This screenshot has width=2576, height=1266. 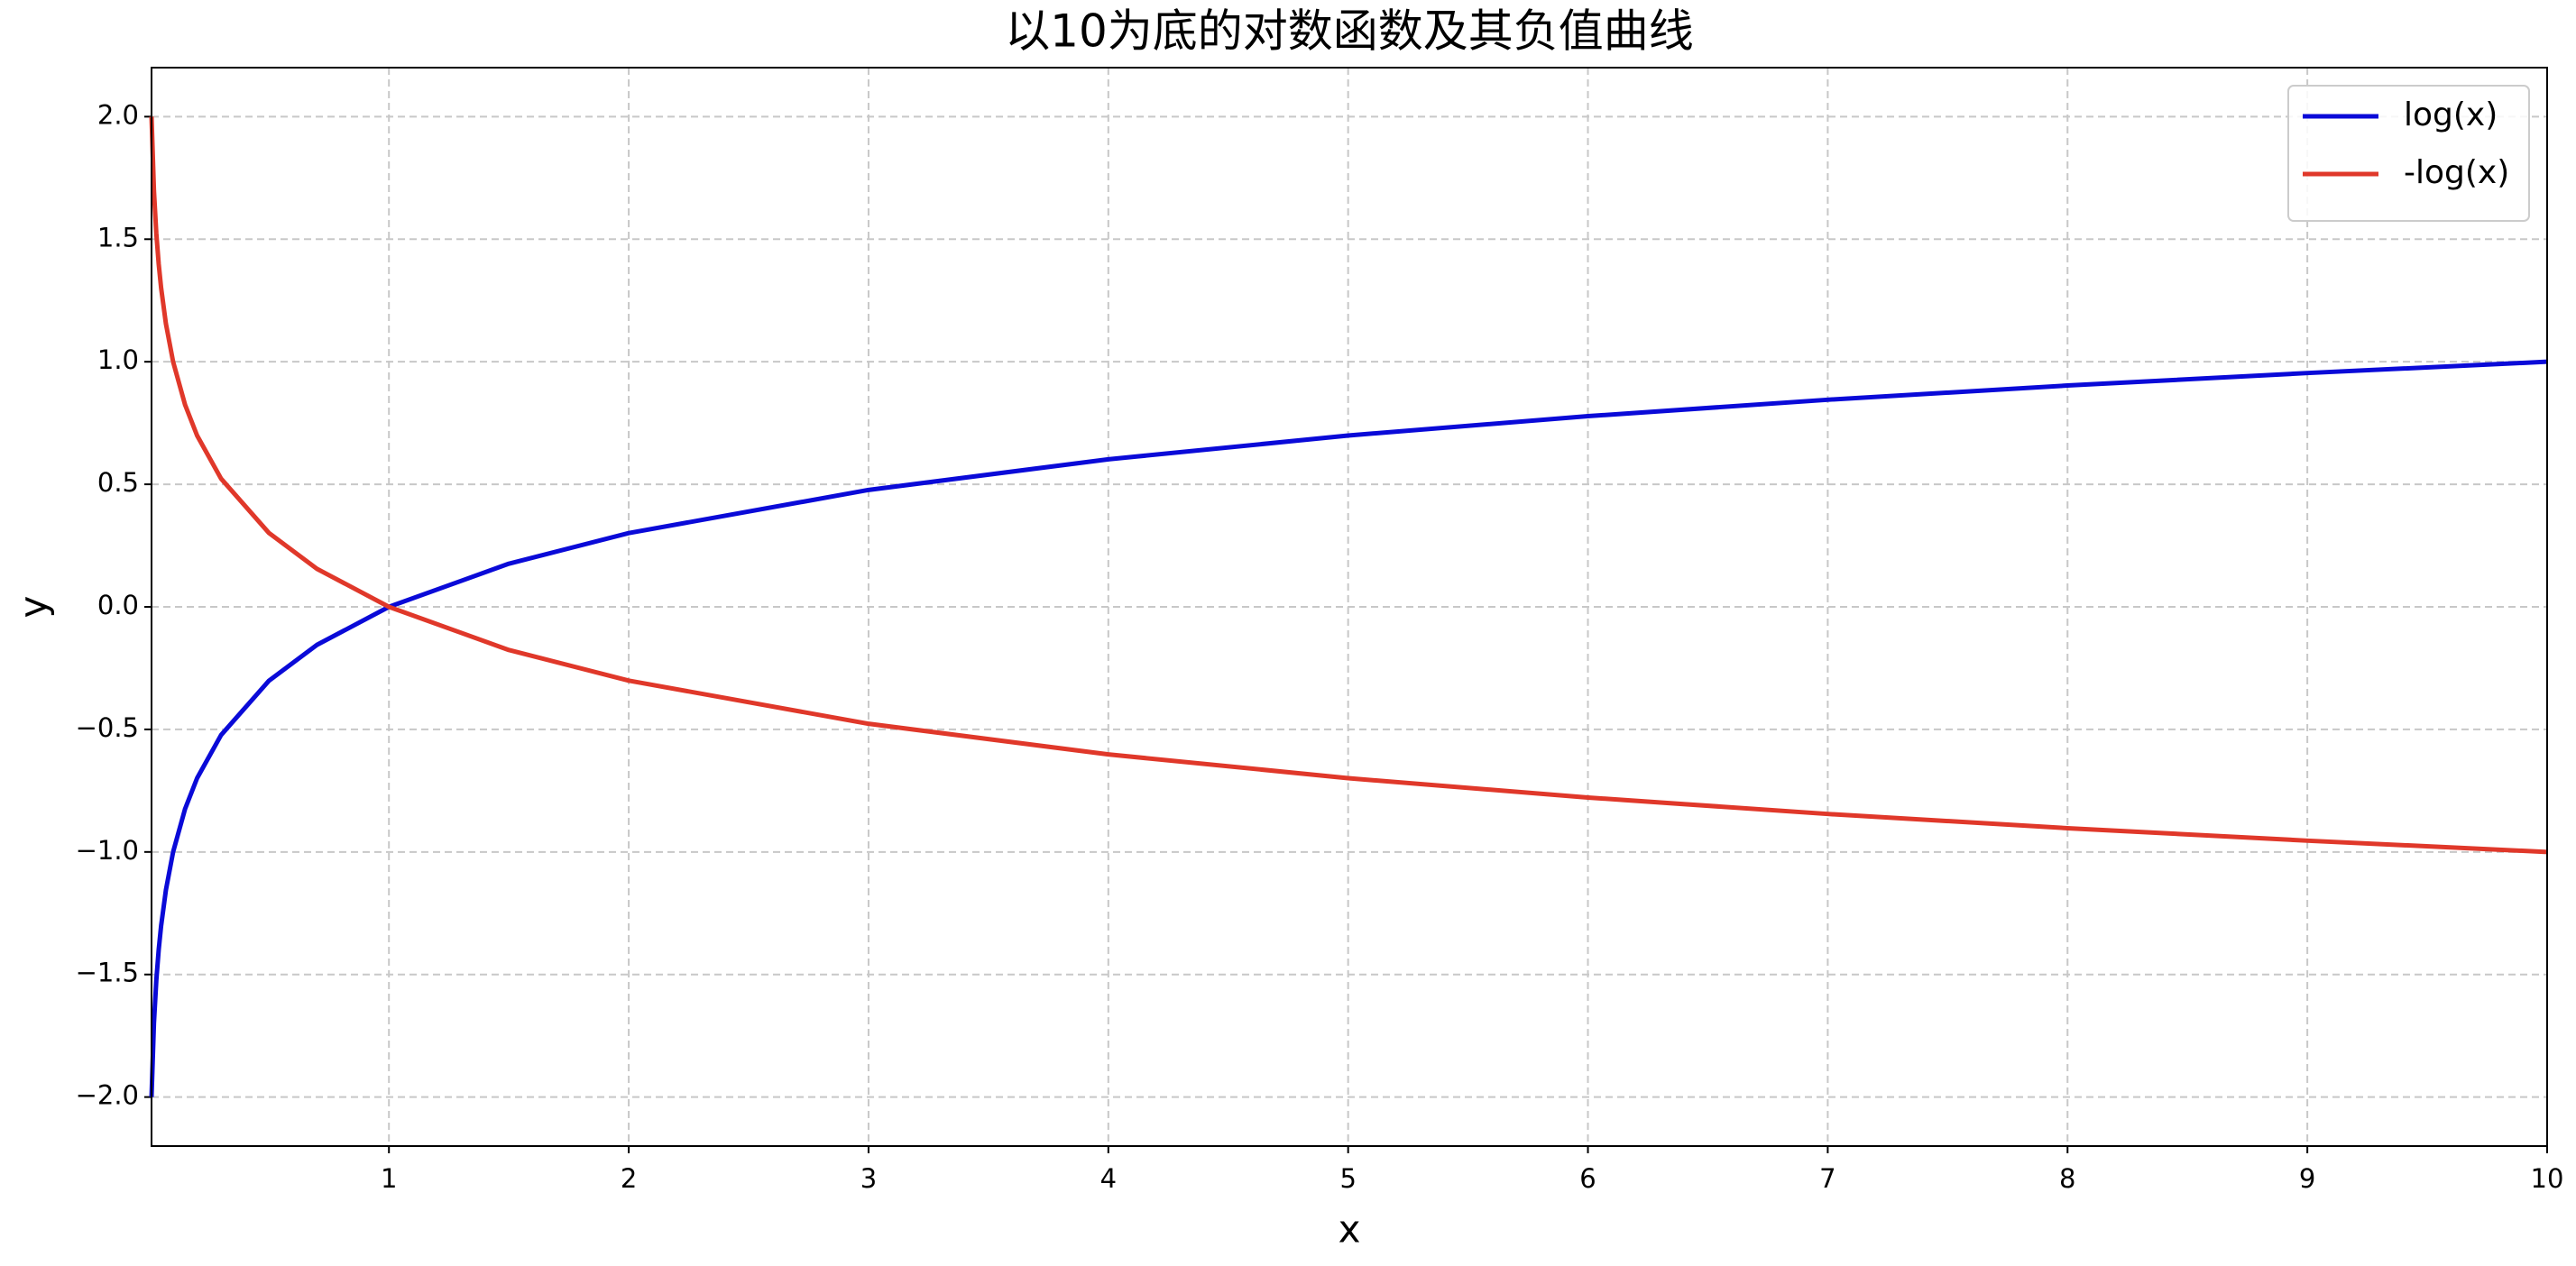 I want to click on x-tick-label: 7, so click(x=1827, y=1178).